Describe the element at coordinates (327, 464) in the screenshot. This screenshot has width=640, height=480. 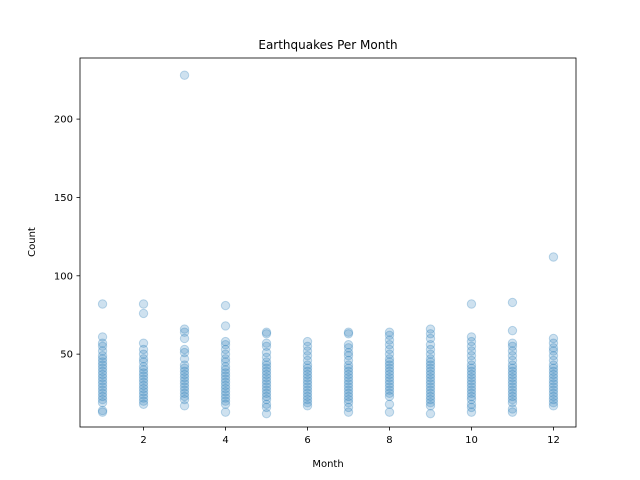
I see `x-axis-label: Month` at that location.